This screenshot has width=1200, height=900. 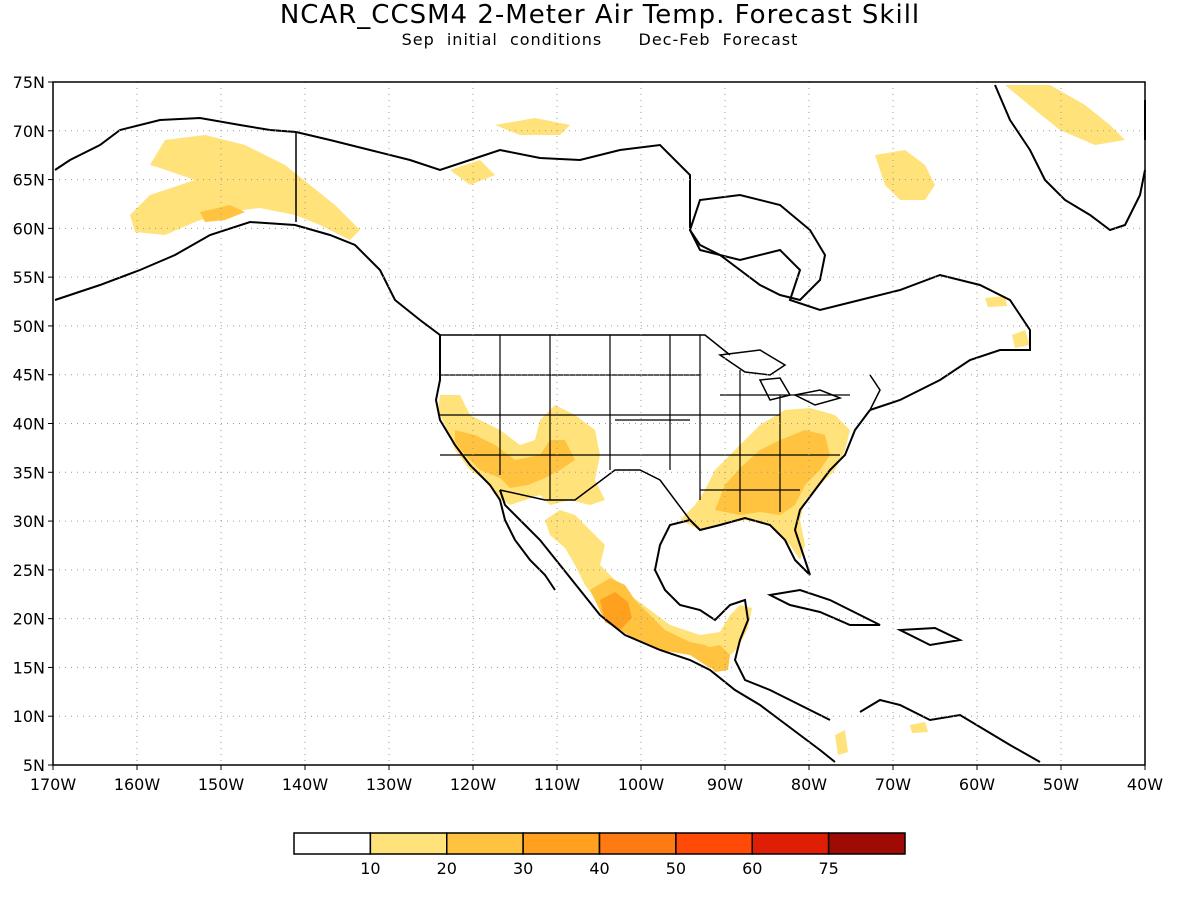 What do you see at coordinates (772, 472) in the screenshot?
I see `skill-region-southeast-us-core` at bounding box center [772, 472].